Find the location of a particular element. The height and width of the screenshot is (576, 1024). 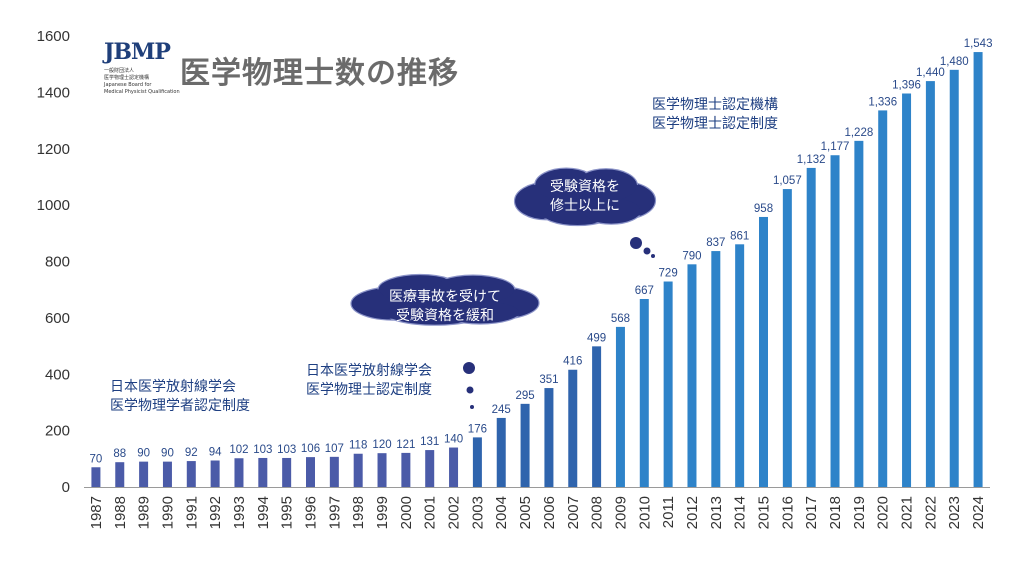

y-tick-label: 400 is located at coordinates (57, 374).